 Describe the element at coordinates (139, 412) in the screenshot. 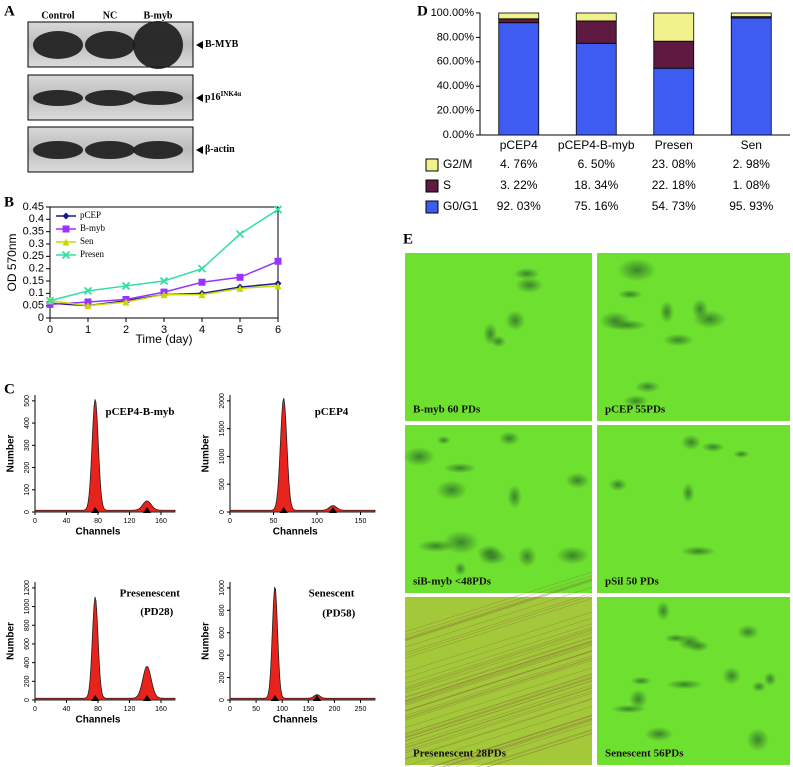

I see `plot-annotation: pCEP4-B-myb` at that location.